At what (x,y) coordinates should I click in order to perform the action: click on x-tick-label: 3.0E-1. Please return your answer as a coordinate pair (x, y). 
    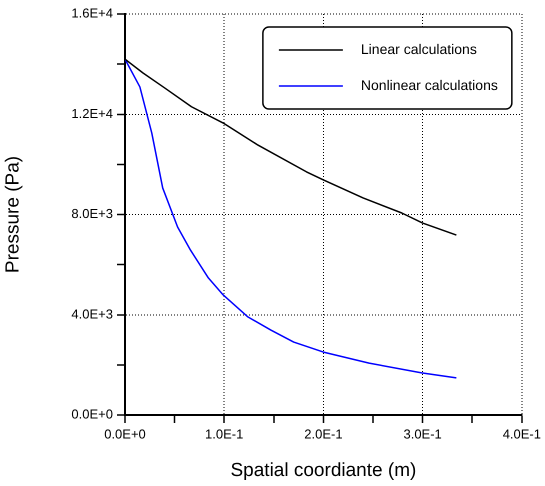
    Looking at the image, I should click on (422, 434).